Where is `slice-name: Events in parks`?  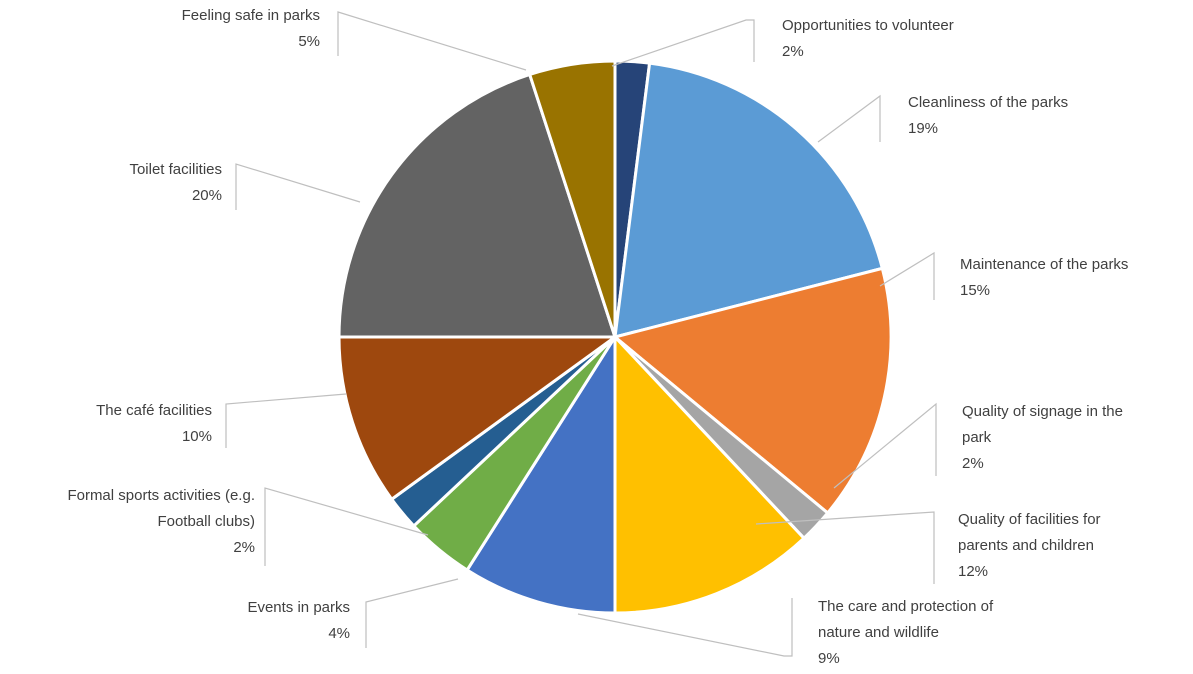
slice-name: Events in parks is located at coordinates (298, 607).